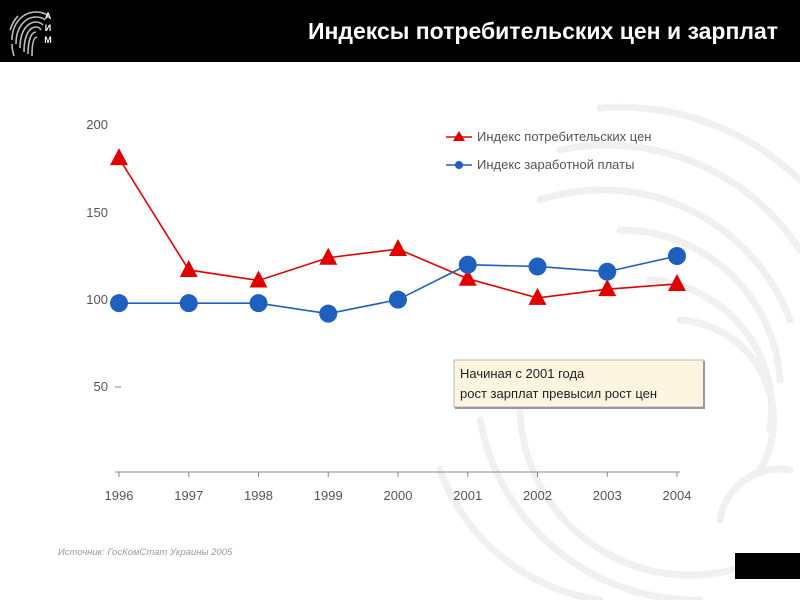 This screenshot has height=600, width=800. I want to click on logo-letters: А И М, so click(48, 28).